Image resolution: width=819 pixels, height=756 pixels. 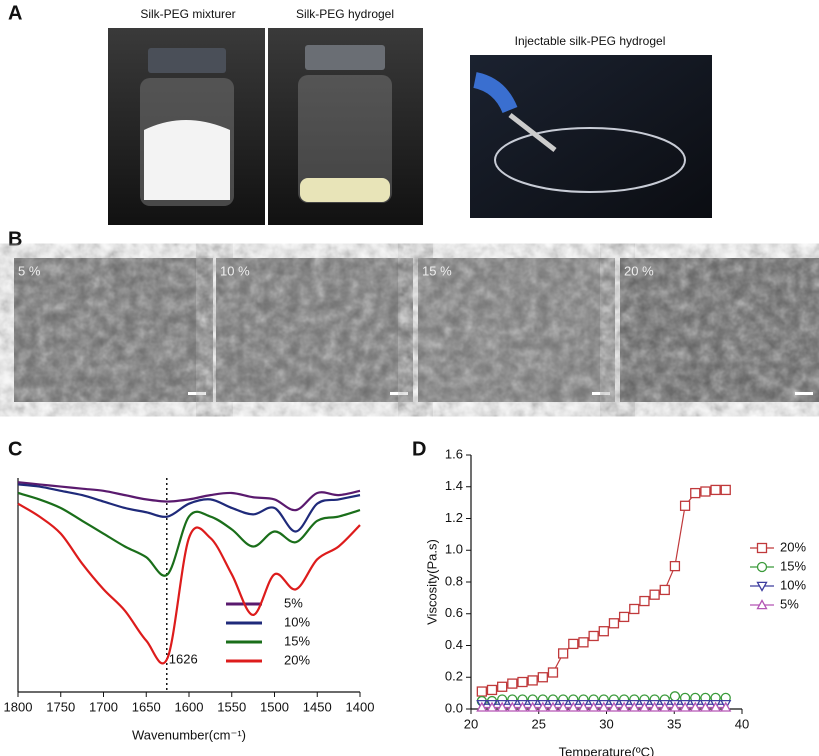 I want to click on x-tick-label: 35, so click(x=674, y=723).